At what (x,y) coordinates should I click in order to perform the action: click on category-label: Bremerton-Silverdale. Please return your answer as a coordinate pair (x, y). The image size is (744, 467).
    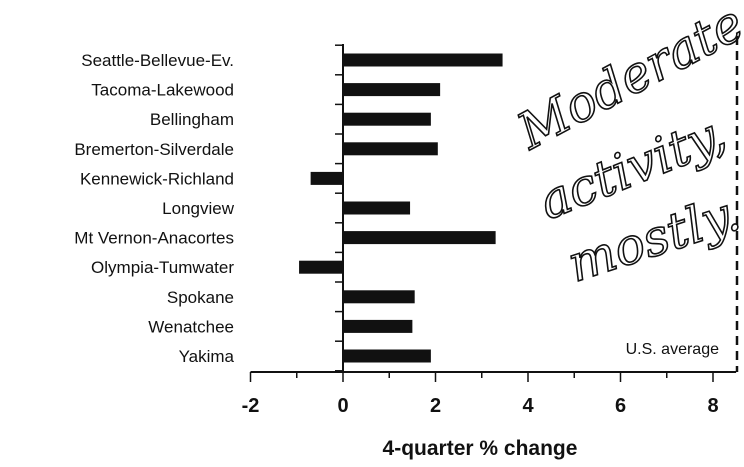
    Looking at the image, I should click on (154, 149).